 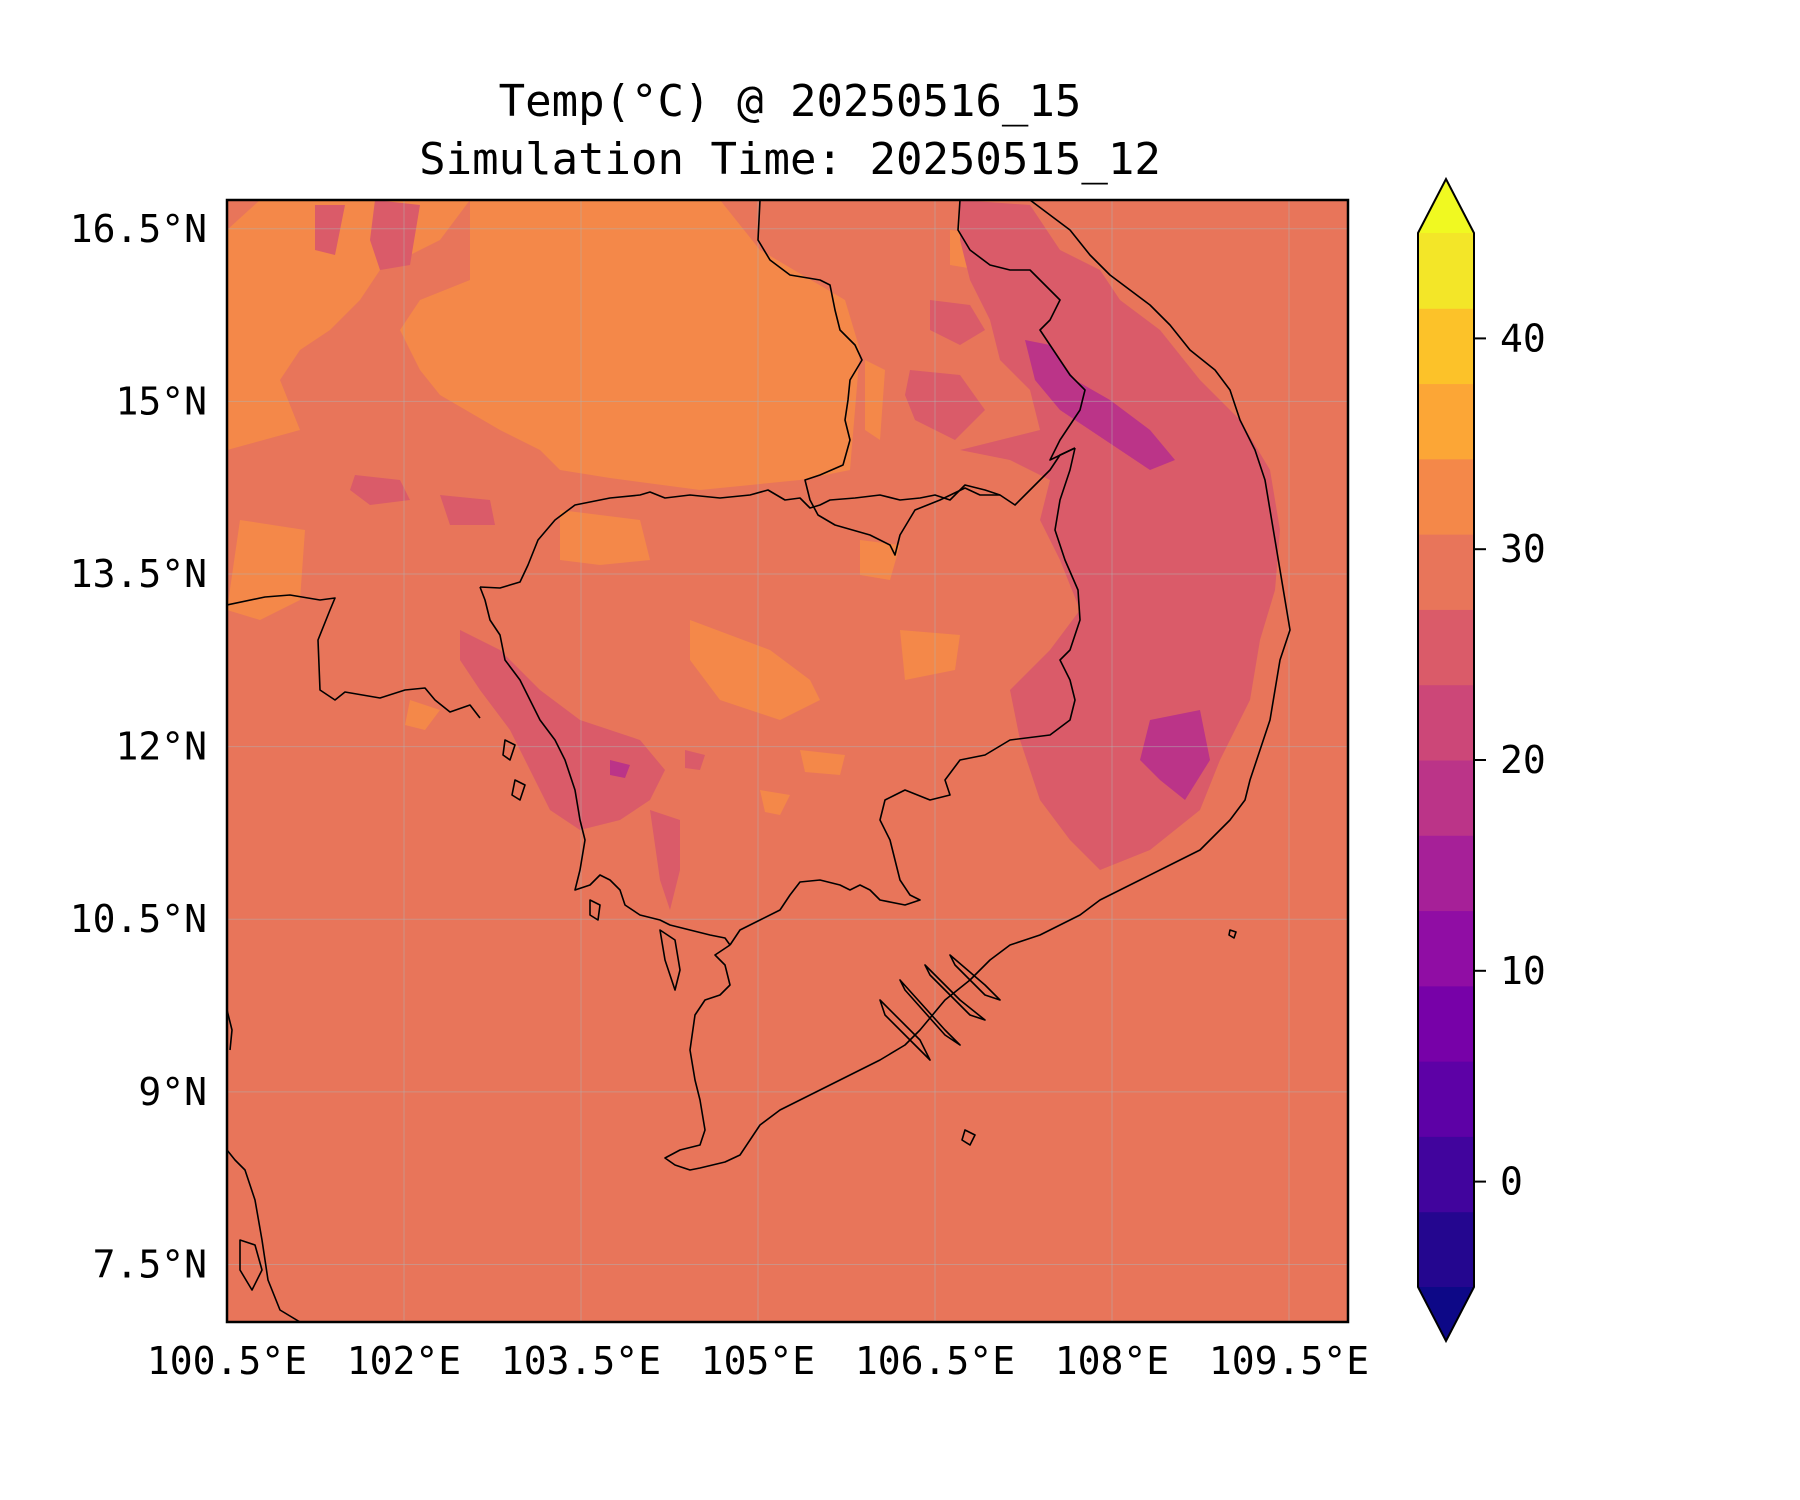 I want to click on colorbar-tick-label: 0, so click(x=1511, y=1182).